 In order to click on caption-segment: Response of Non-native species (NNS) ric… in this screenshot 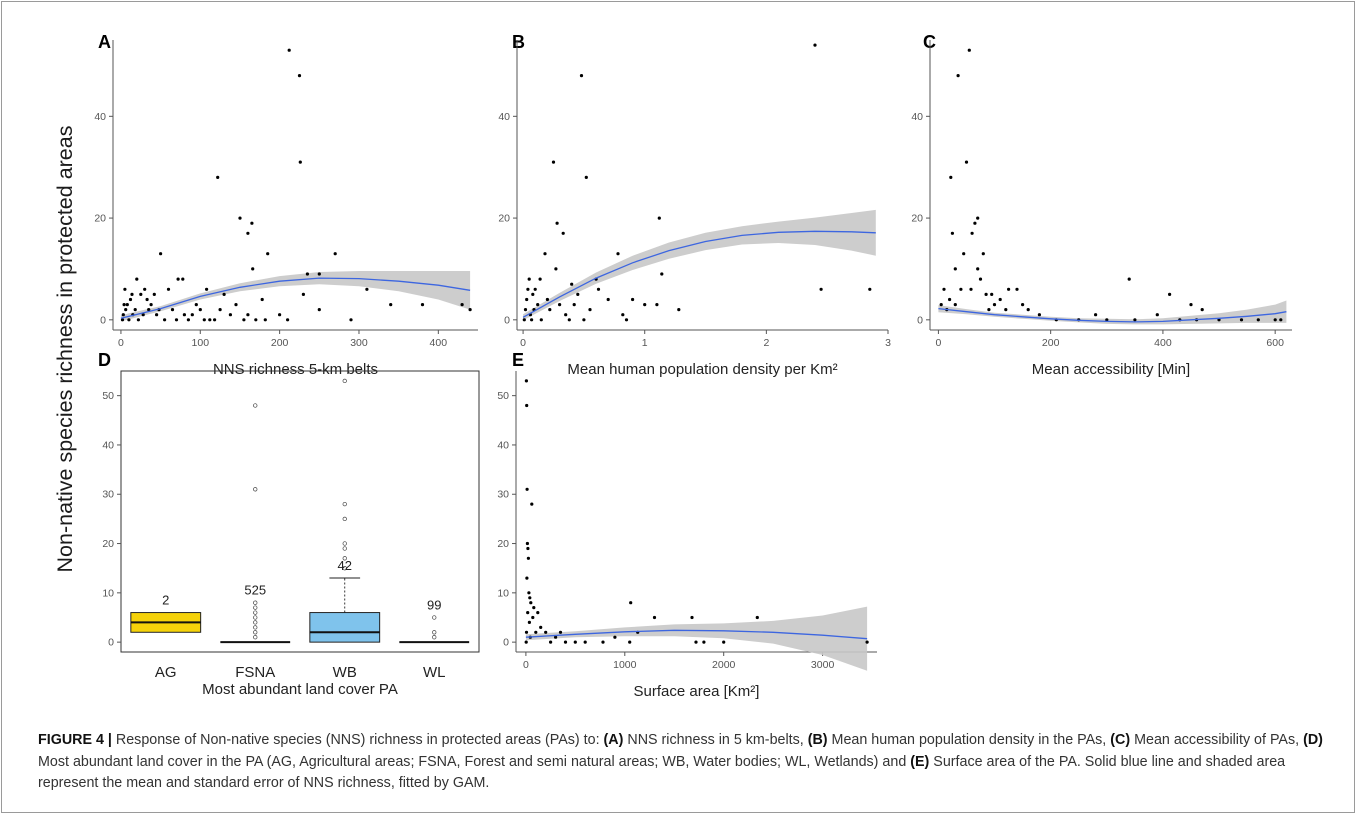, I will do `click(357, 740)`.